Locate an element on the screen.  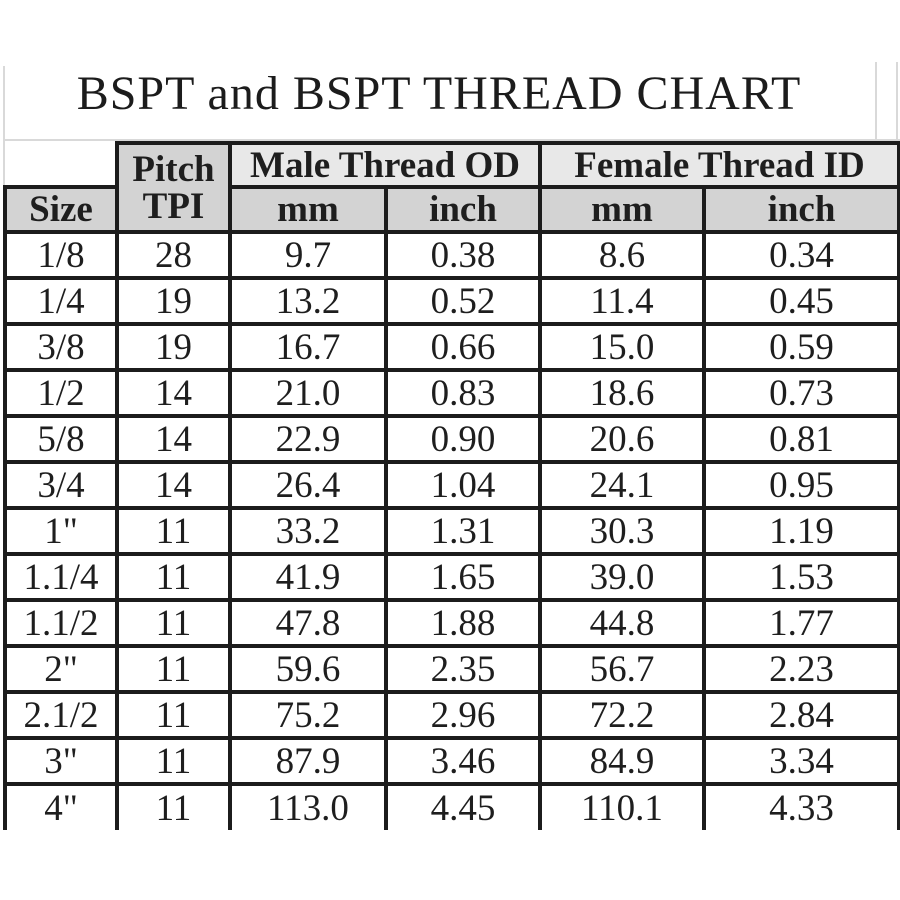
table-row: 3" 11 87.9 3.46 84.9 3.34 is located at coordinates (451, 761).